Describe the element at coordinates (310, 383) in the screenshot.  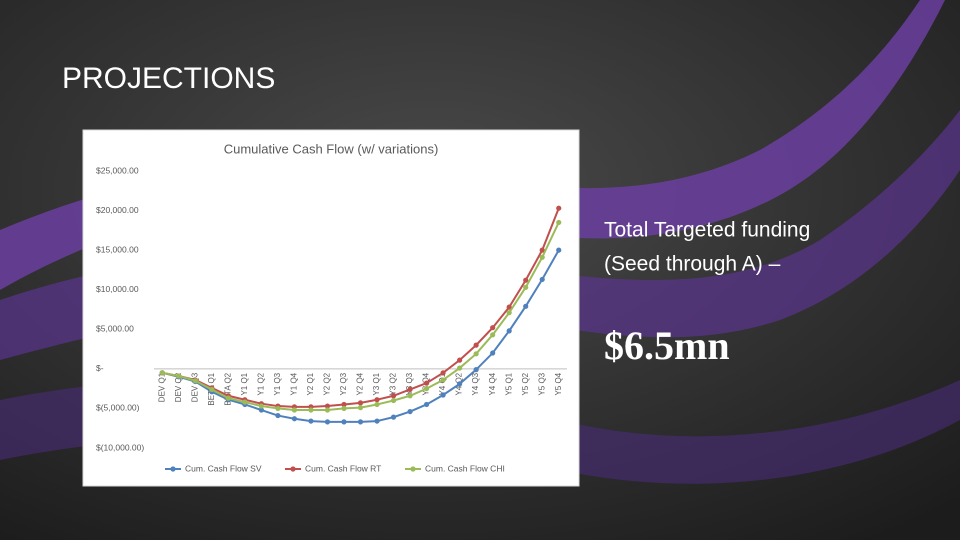
I see `x-tick-label: Y2 Q1` at that location.